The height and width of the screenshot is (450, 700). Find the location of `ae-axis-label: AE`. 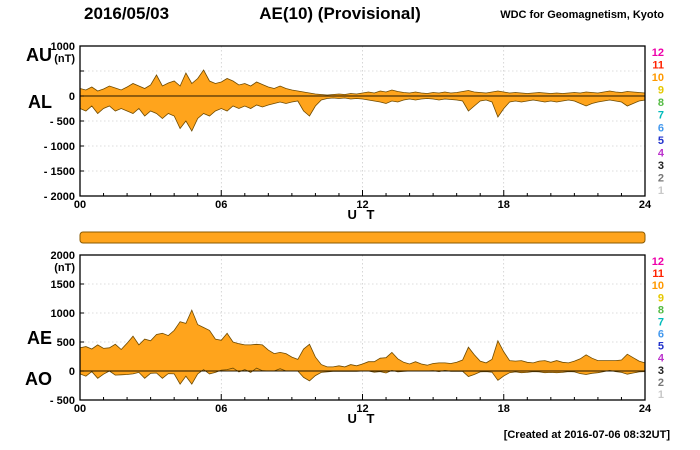

ae-axis-label: AE is located at coordinates (39, 338).